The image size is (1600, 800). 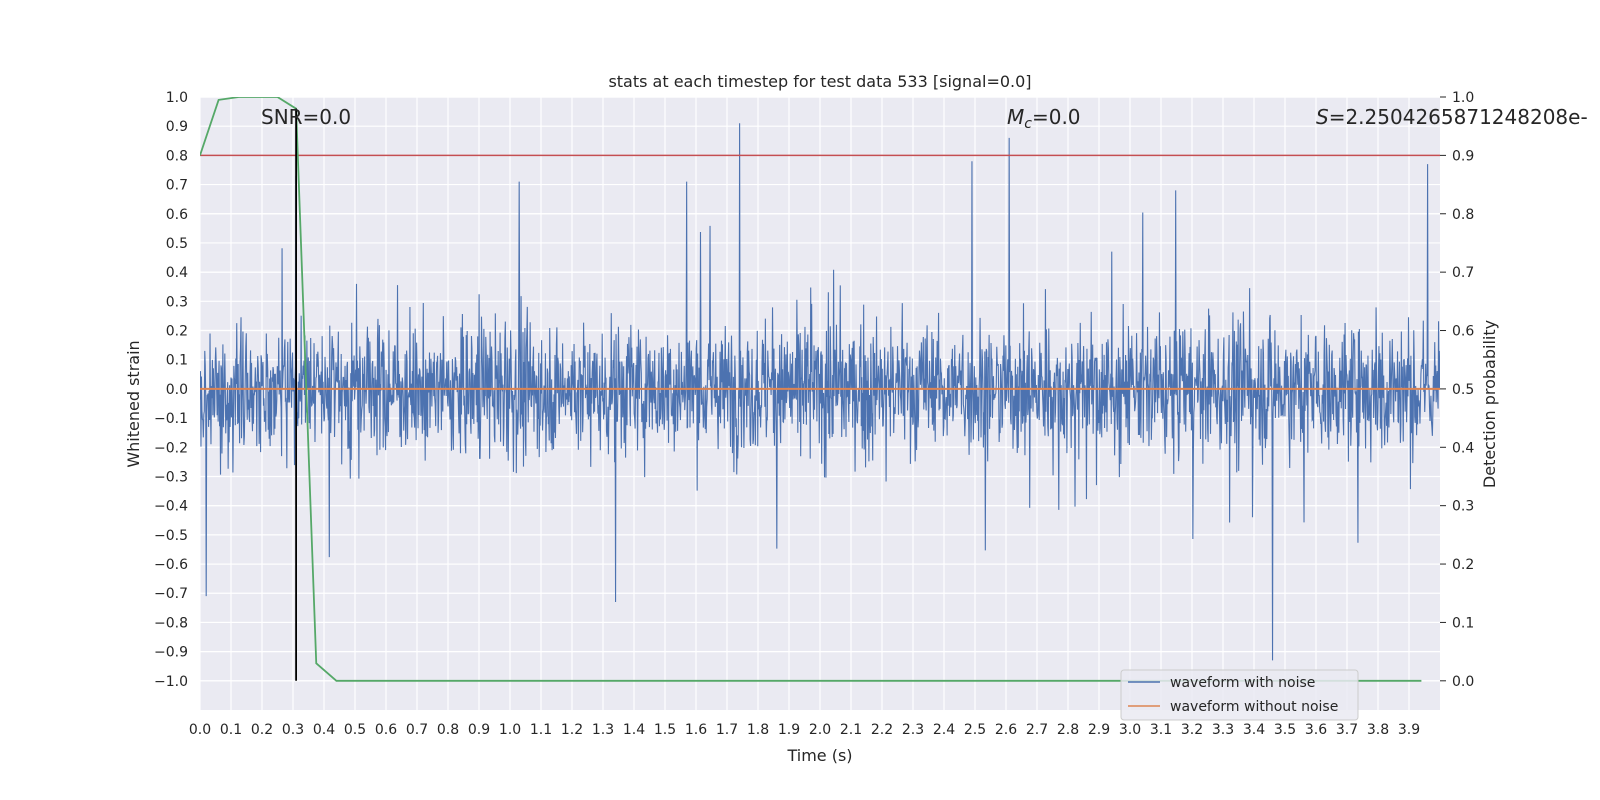 What do you see at coordinates (231, 730) in the screenshot?
I see `x-tick-label: 0.1` at bounding box center [231, 730].